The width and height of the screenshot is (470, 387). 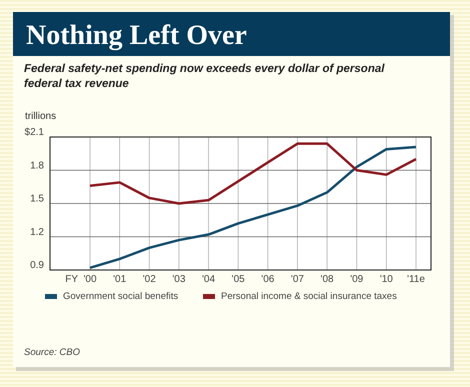 What do you see at coordinates (209, 279) in the screenshot?
I see `x-tick-label: '04` at bounding box center [209, 279].